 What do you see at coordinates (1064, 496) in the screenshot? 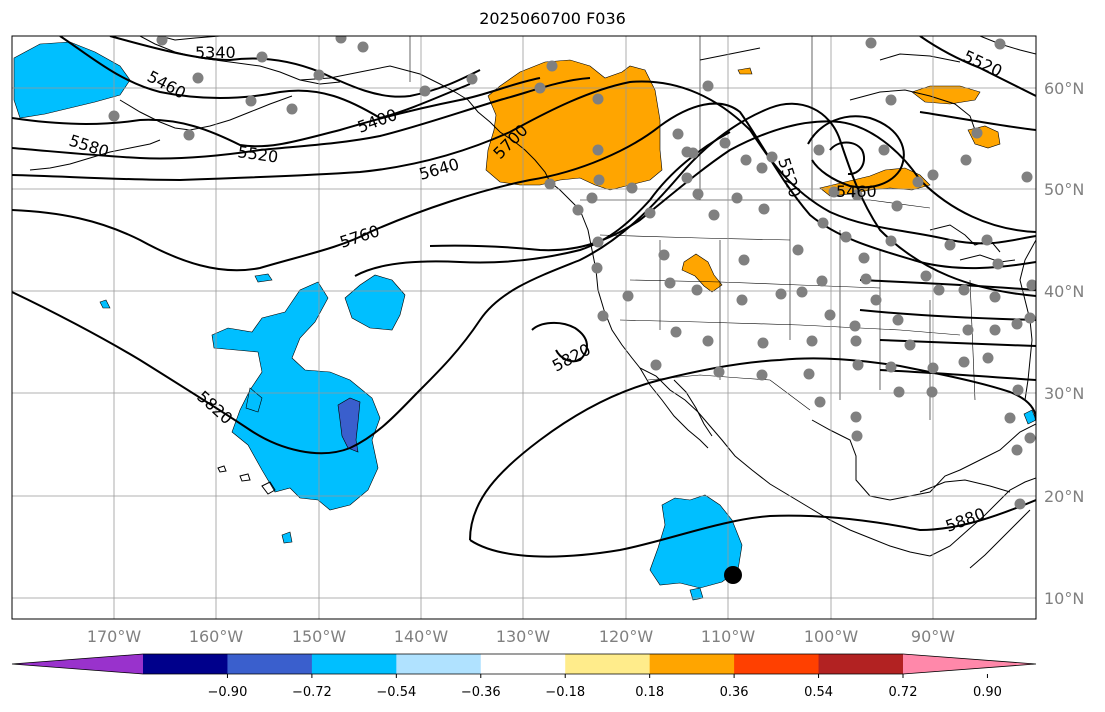
I see `lat-label: 20°N` at bounding box center [1064, 496].